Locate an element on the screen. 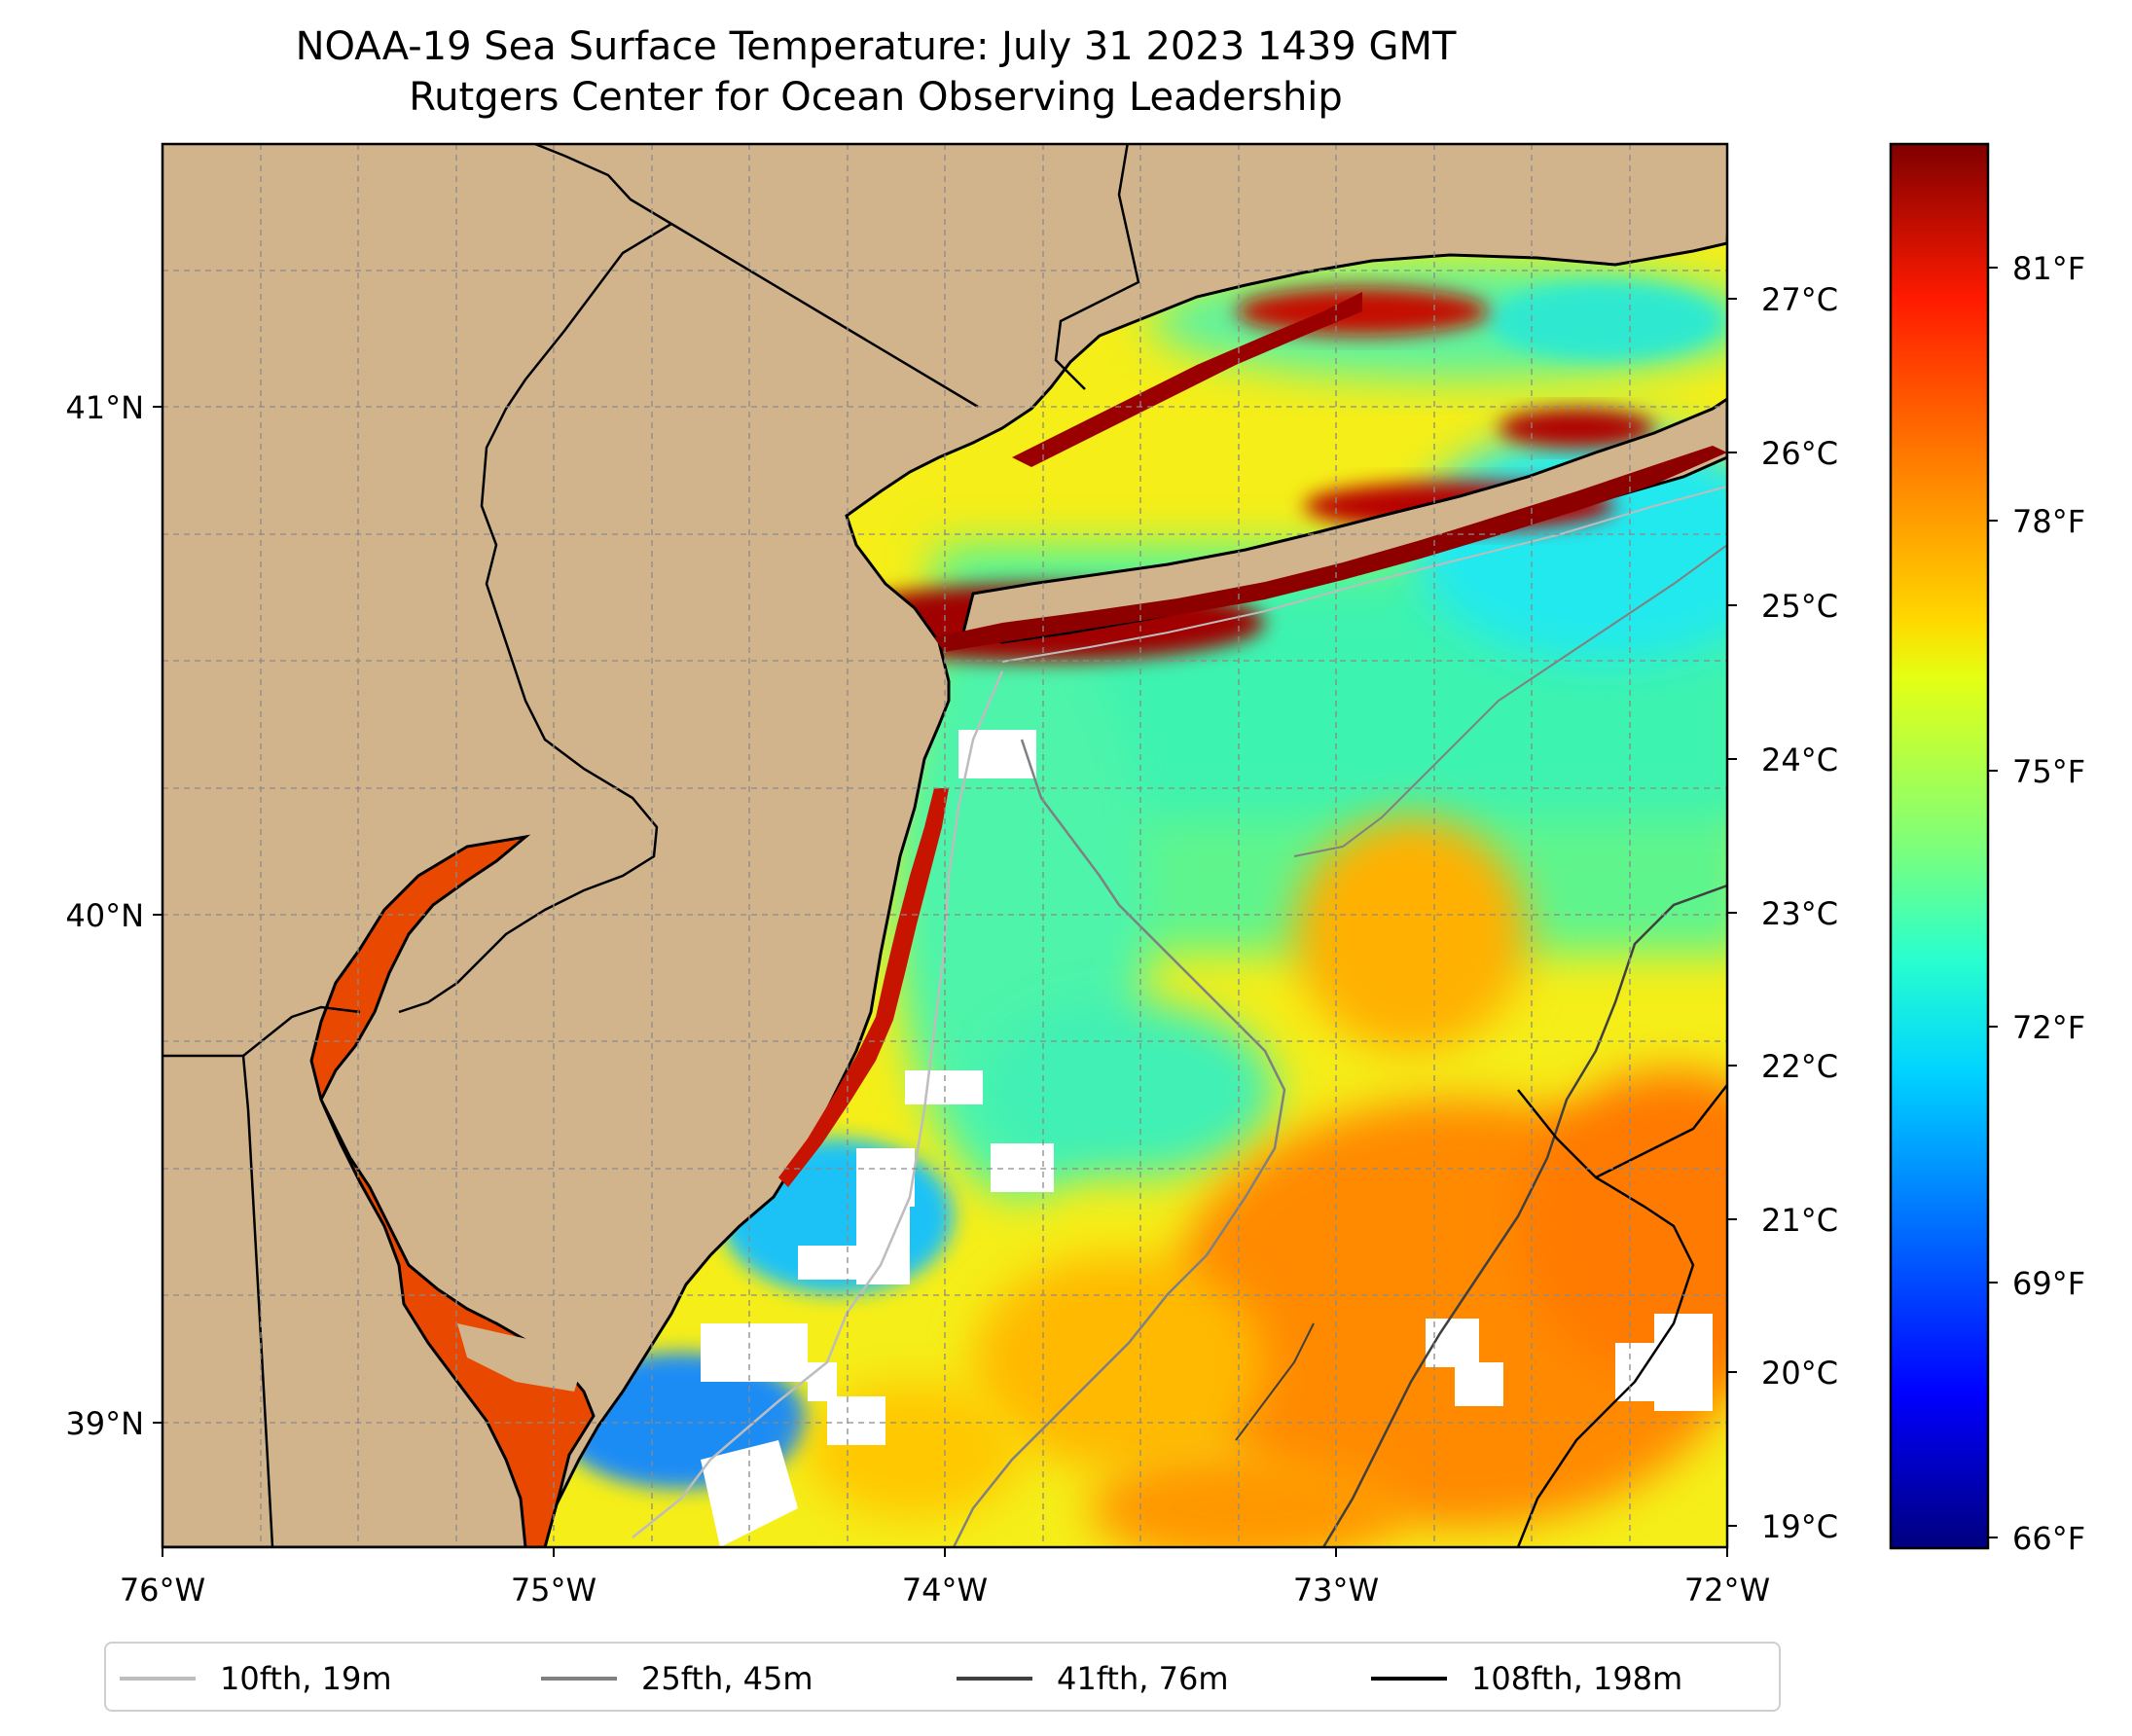 The height and width of the screenshot is (1736, 2132). celsius-tick-label: 24°C is located at coordinates (1800, 760).